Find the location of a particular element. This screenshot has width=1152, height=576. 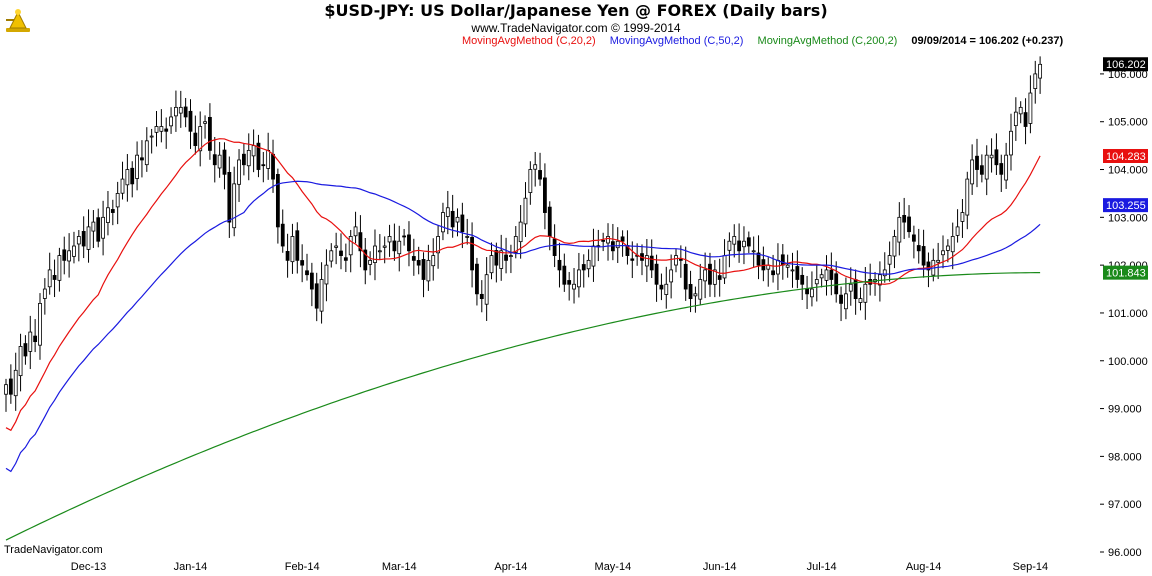

y-tick-label: 106.000 is located at coordinates (1128, 75).